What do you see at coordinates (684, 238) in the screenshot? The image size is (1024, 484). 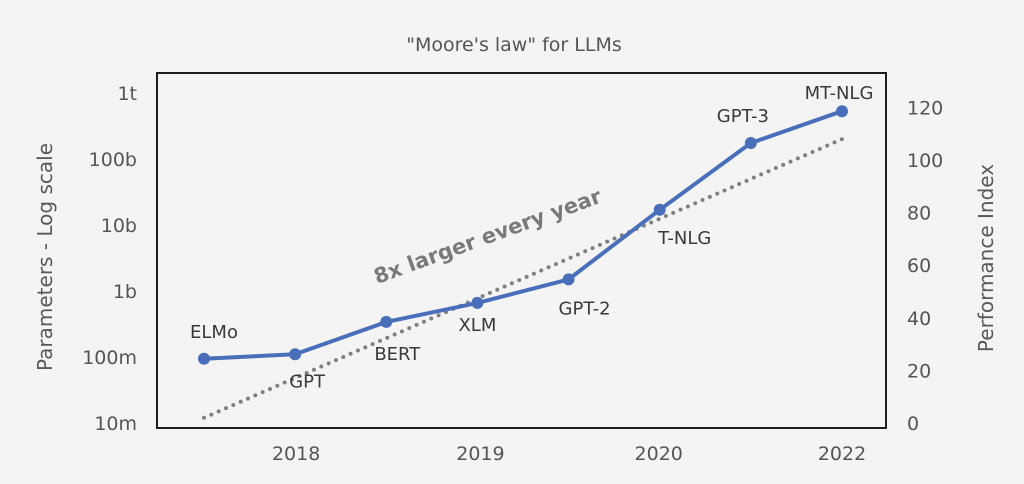 I see `point-label-t-nlg: T-NLG` at bounding box center [684, 238].